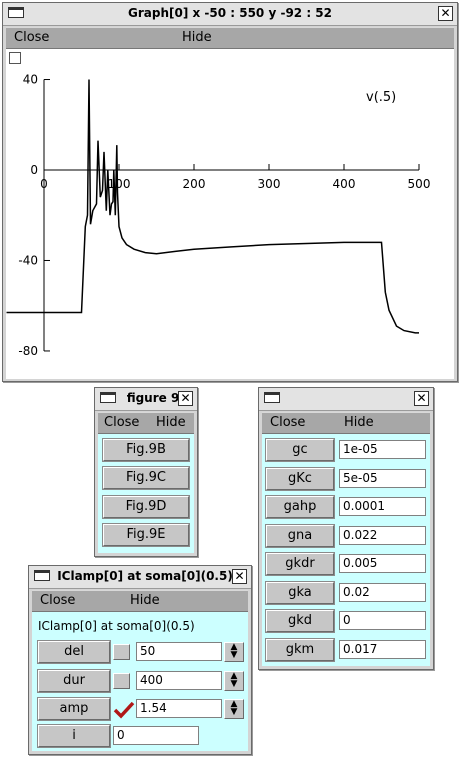  I want to click on params-titlebar: ✕, so click(346, 399).